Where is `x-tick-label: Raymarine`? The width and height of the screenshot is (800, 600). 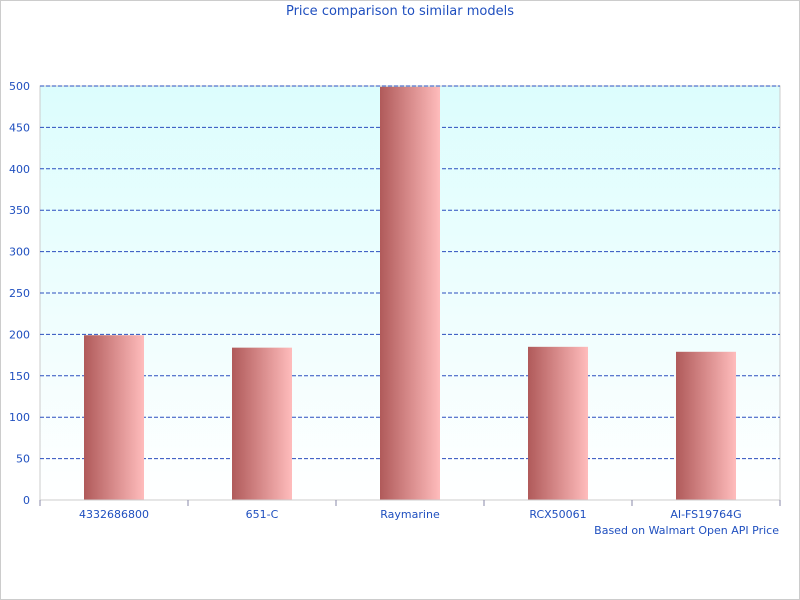
x-tick-label: Raymarine is located at coordinates (410, 514).